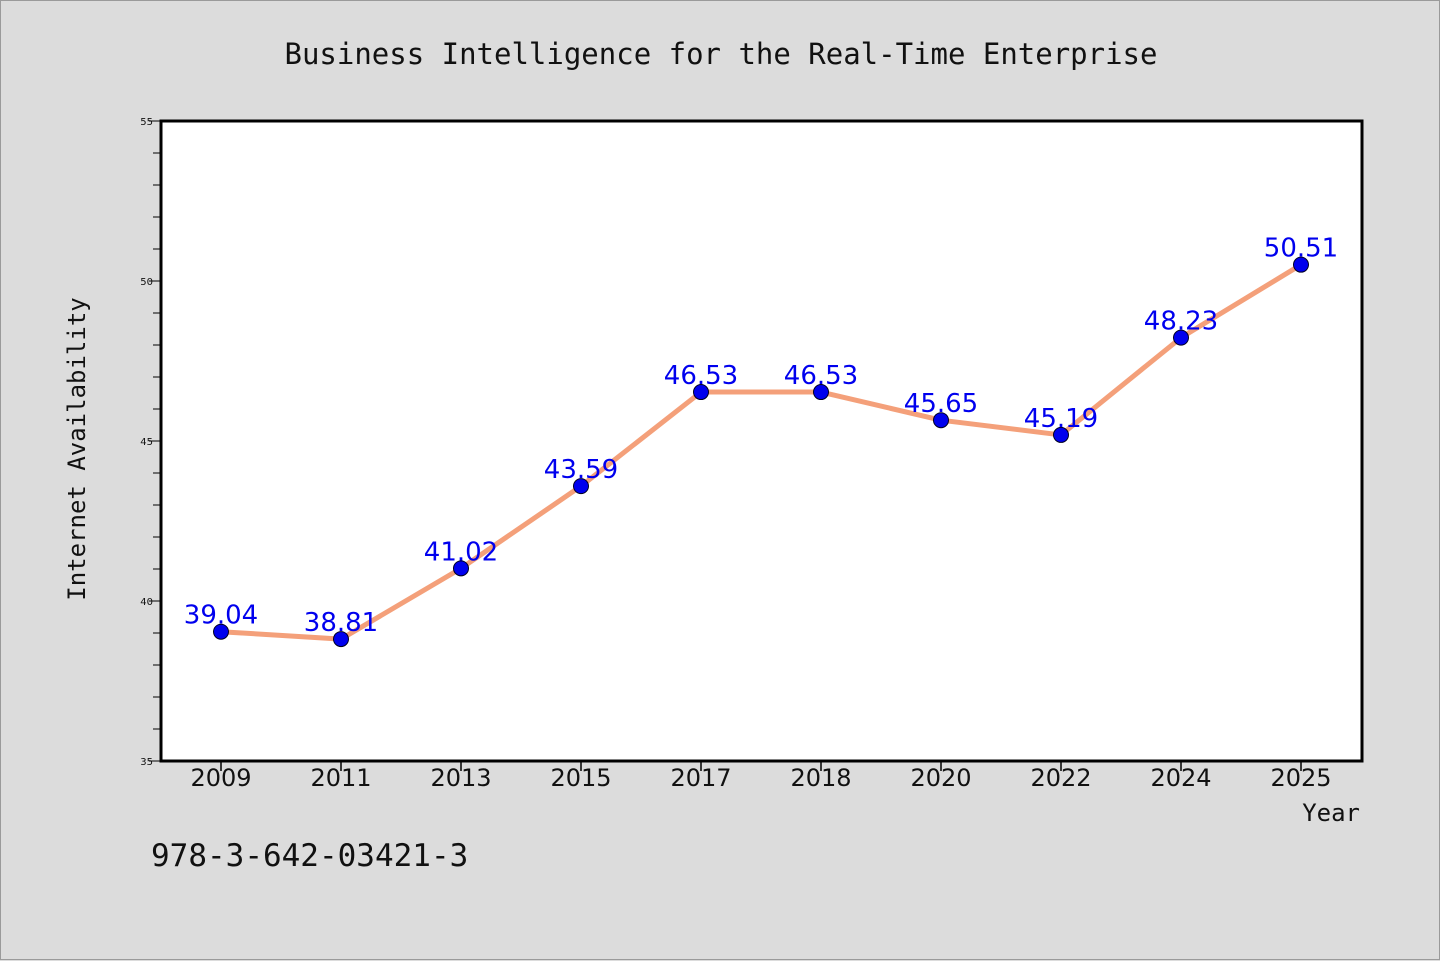 This screenshot has height=961, width=1440. I want to click on y-axis-label: Internet Availability, so click(77, 448).